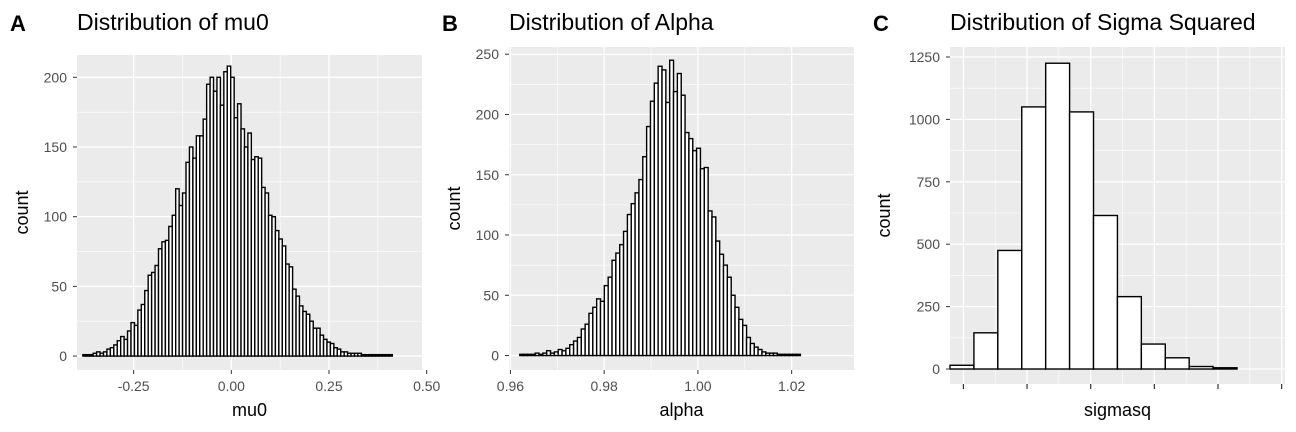  What do you see at coordinates (328, 386) in the screenshot?
I see `x-tick-label: 0.25` at bounding box center [328, 386].